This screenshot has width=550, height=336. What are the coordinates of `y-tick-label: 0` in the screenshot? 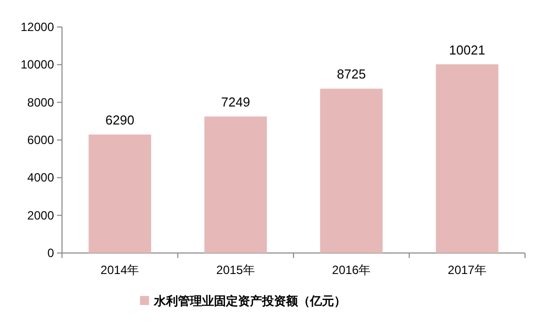 It's located at (50, 253).